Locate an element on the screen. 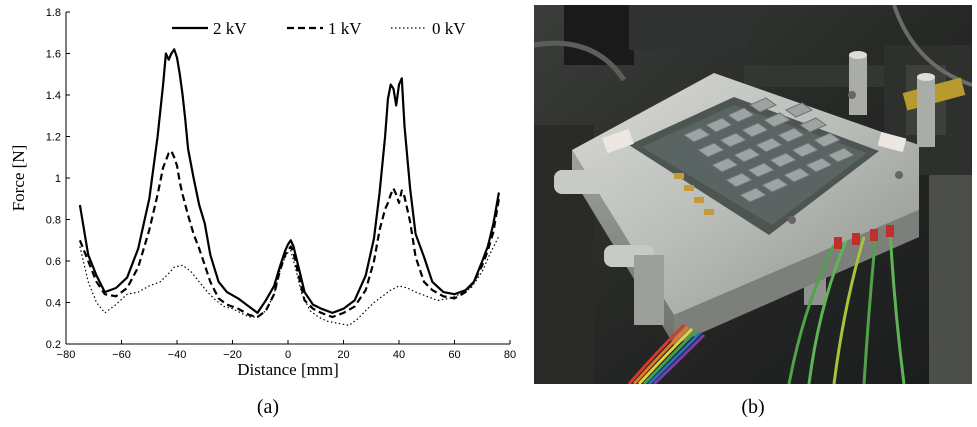 This screenshot has width=977, height=427. y-tick-label: 1.4 is located at coordinates (53, 96).